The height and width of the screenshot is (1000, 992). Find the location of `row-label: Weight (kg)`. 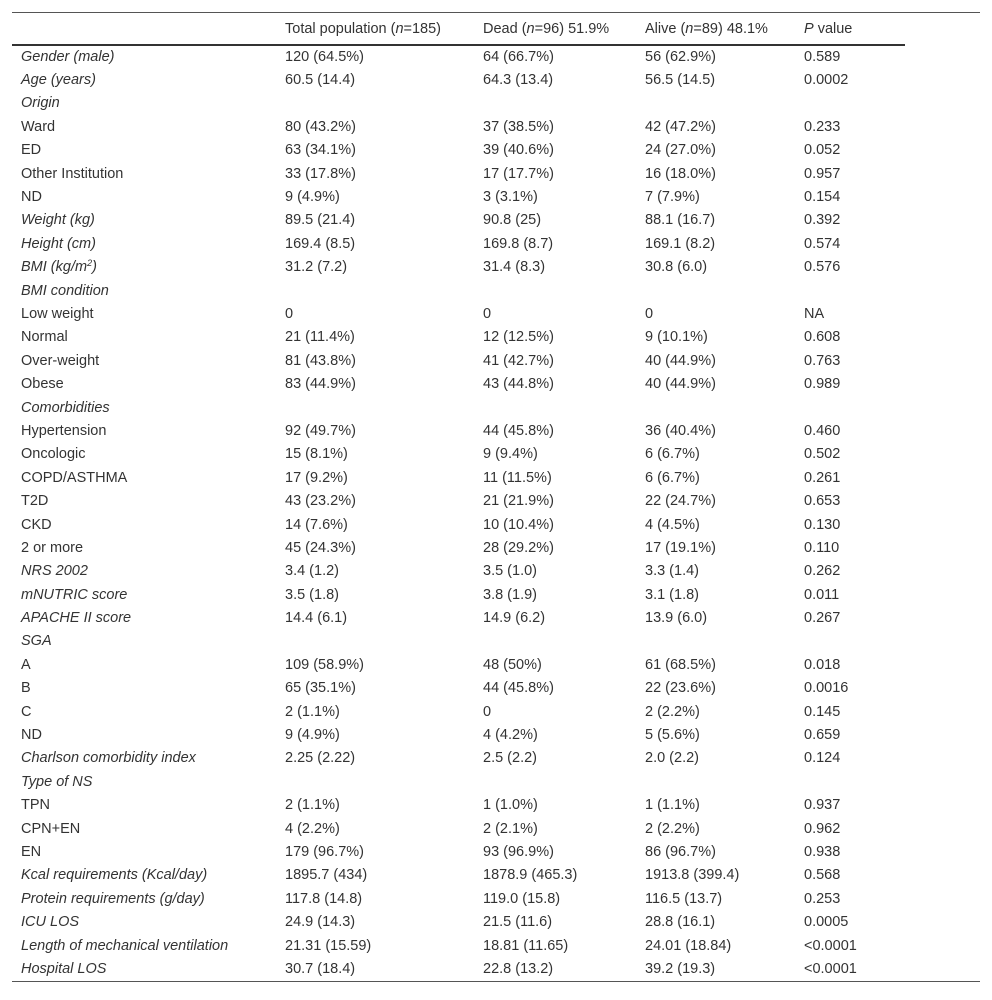

row-label: Weight (kg) is located at coordinates (148, 220).